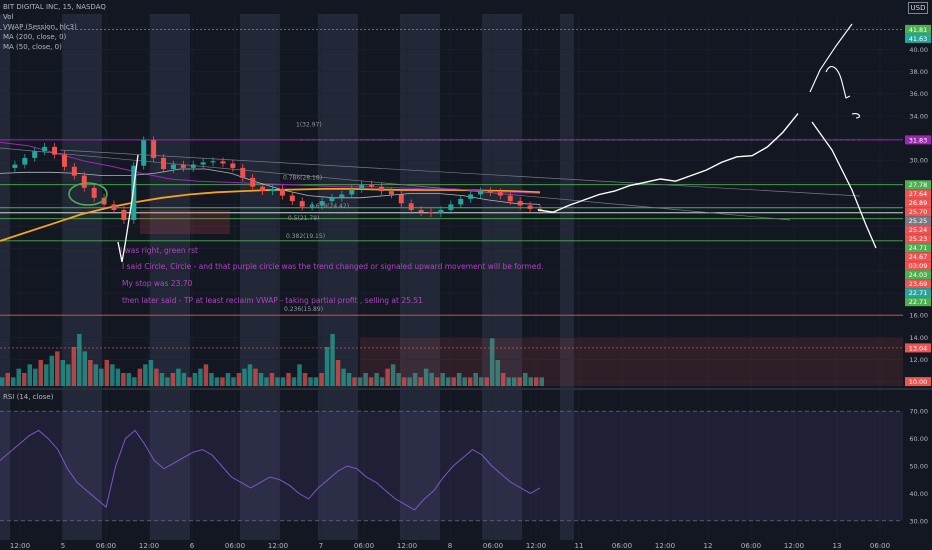 This screenshot has width=932, height=550. Describe the element at coordinates (8, 17) in the screenshot. I see `volume-legend: Vol` at that location.